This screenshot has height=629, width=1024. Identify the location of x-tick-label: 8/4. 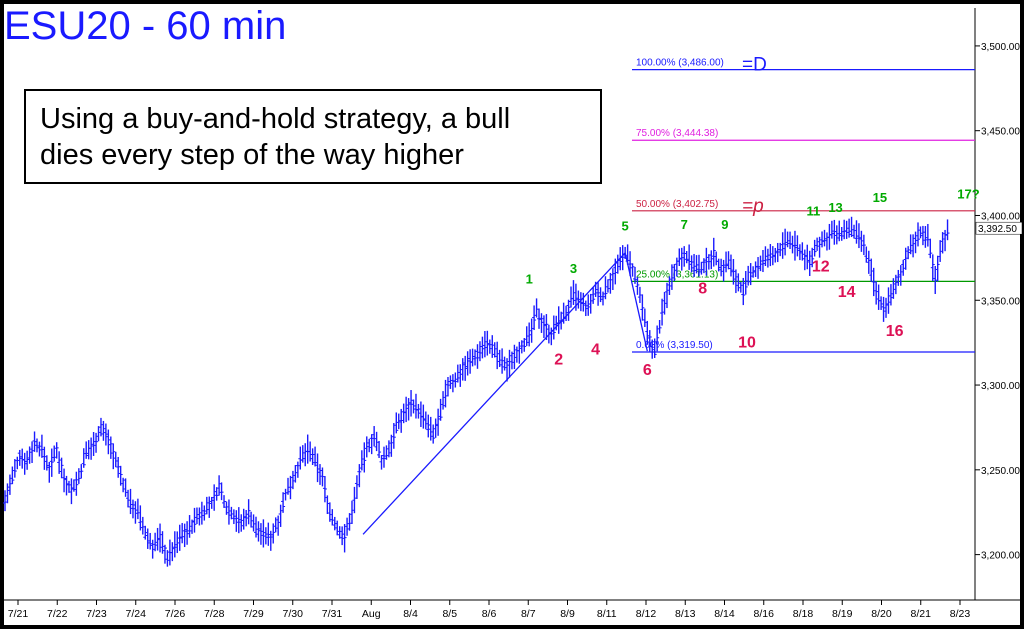
(410, 614).